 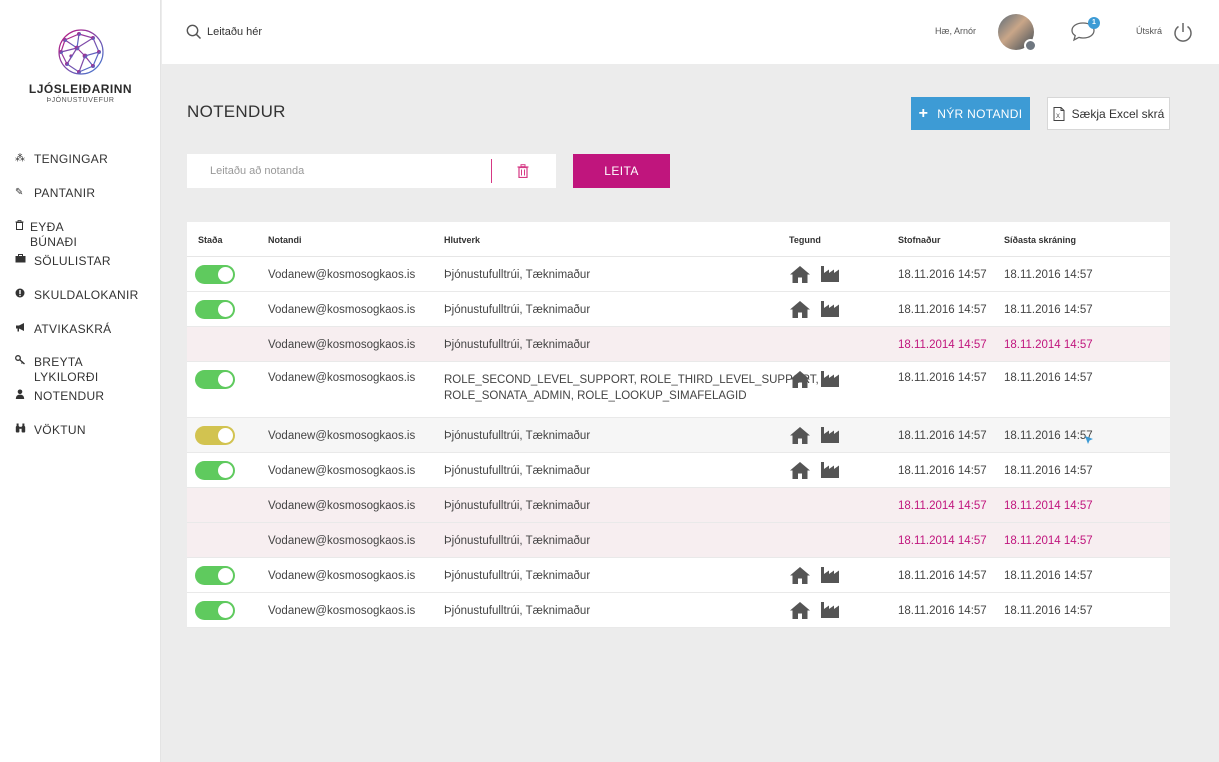 I want to click on new-user-button: + NÝR NOTANDI, so click(x=970, y=113).